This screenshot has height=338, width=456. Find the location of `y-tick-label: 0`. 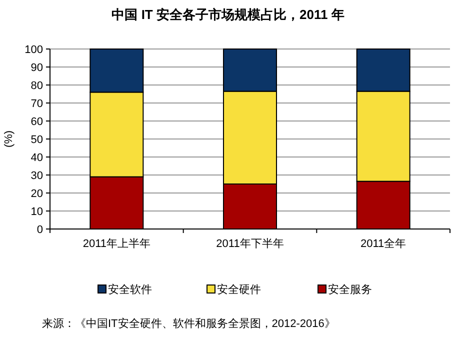

y-tick-label: 0 is located at coordinates (39, 230).